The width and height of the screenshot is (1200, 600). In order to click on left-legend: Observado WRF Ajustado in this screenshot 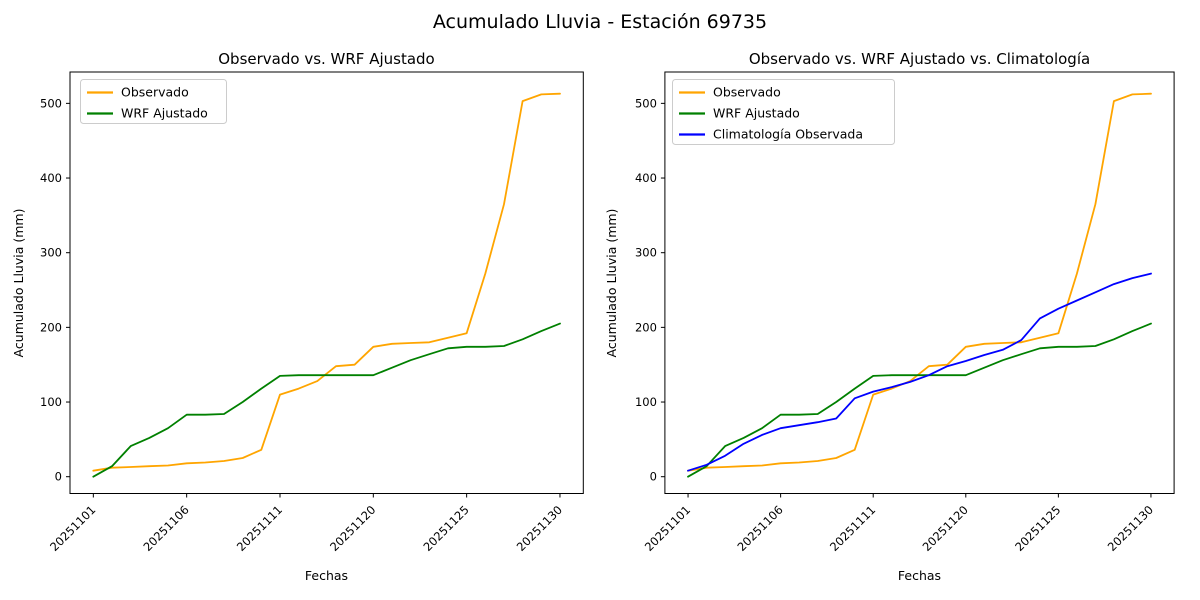, I will do `click(153, 101)`.